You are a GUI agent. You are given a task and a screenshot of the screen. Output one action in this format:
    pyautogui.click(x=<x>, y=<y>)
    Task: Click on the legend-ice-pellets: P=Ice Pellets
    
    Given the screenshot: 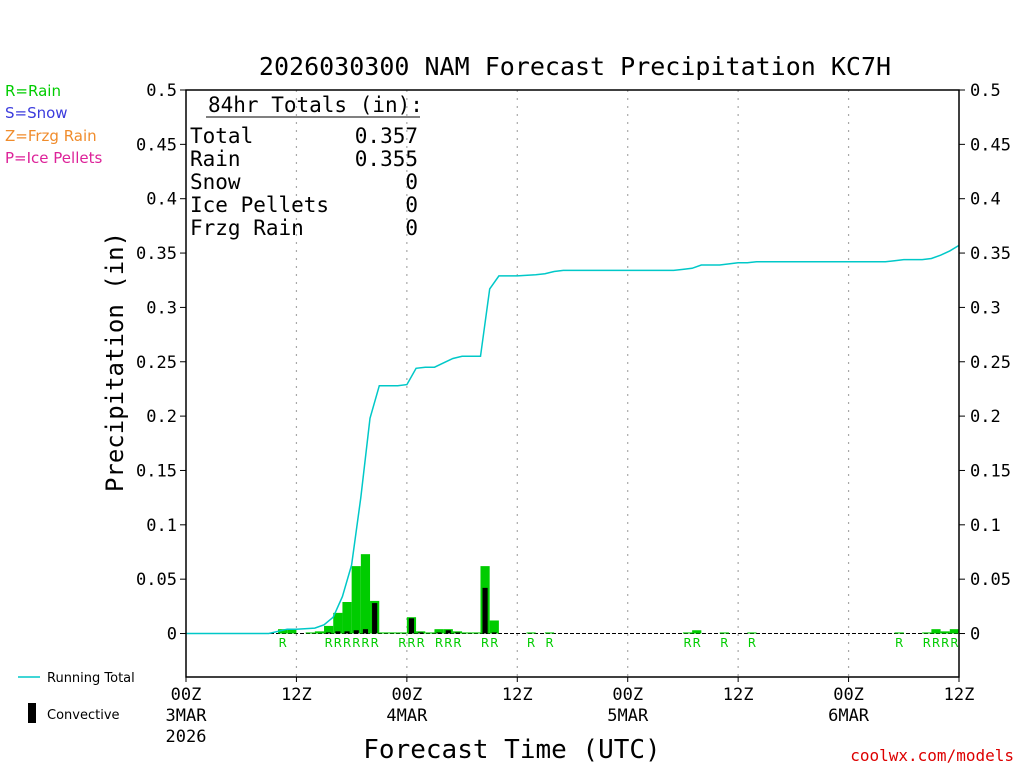 What is the action you would take?
    pyautogui.click(x=53, y=158)
    